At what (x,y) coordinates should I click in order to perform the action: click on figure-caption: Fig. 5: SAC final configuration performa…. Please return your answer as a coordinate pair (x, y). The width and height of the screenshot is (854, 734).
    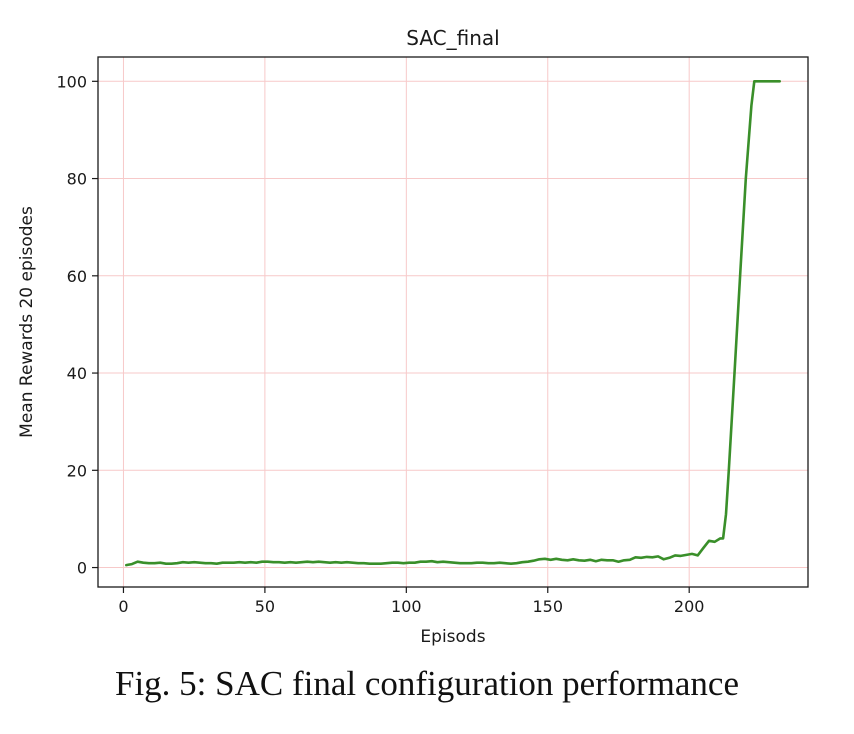
    Looking at the image, I should click on (427, 683).